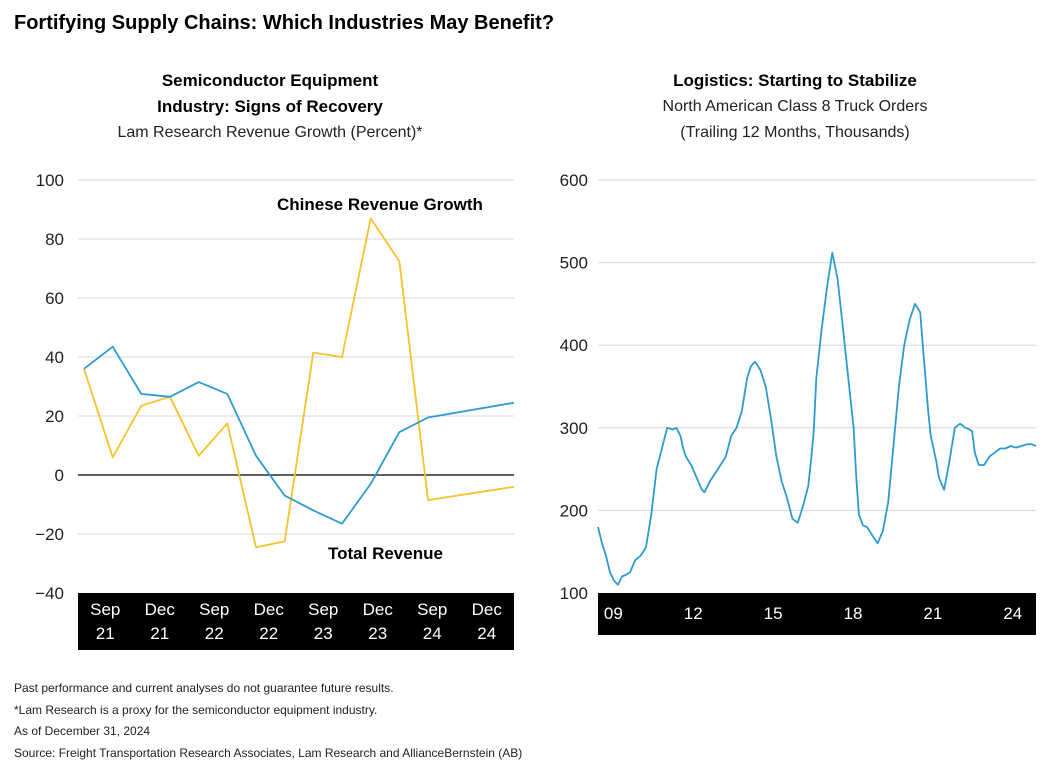  I want to click on total-revenue-line, so click(299, 435).